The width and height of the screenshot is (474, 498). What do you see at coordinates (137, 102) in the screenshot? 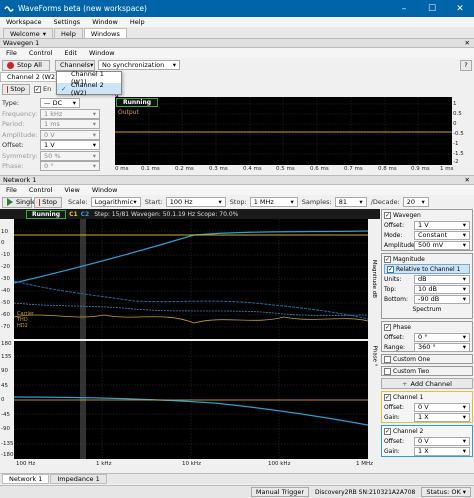
I see `wavegen-status-badge: Running` at bounding box center [137, 102].